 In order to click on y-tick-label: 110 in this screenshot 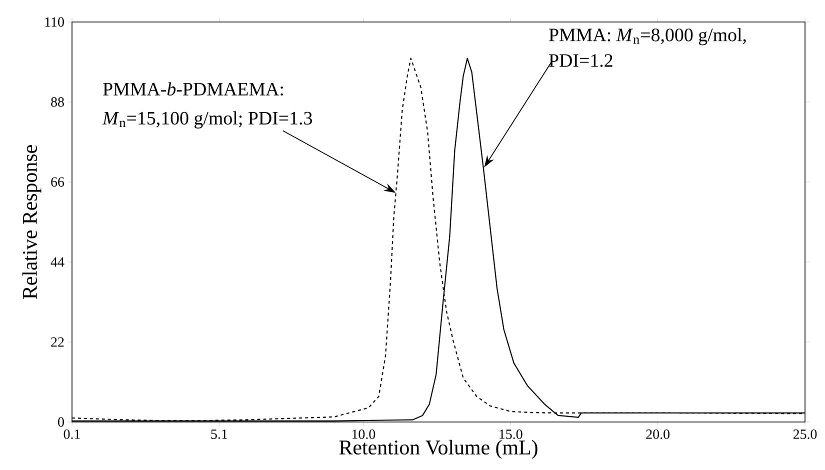, I will do `click(54, 22)`.